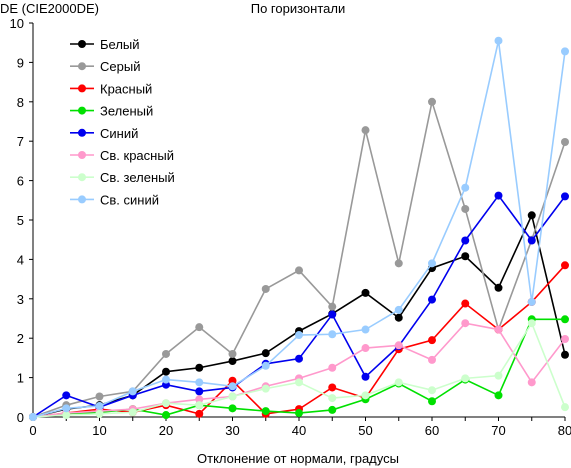 Image resolution: width=571 pixels, height=468 pixels. What do you see at coordinates (17, 23) in the screenshot?
I see `y-tick-label: 10` at bounding box center [17, 23].